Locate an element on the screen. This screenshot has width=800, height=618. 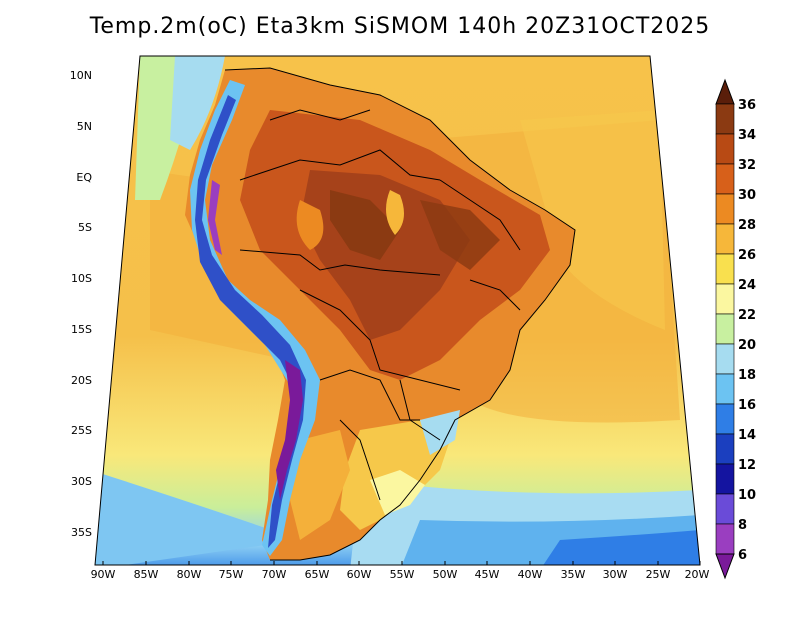
x-tick-label: 75W is located at coordinates (231, 574).